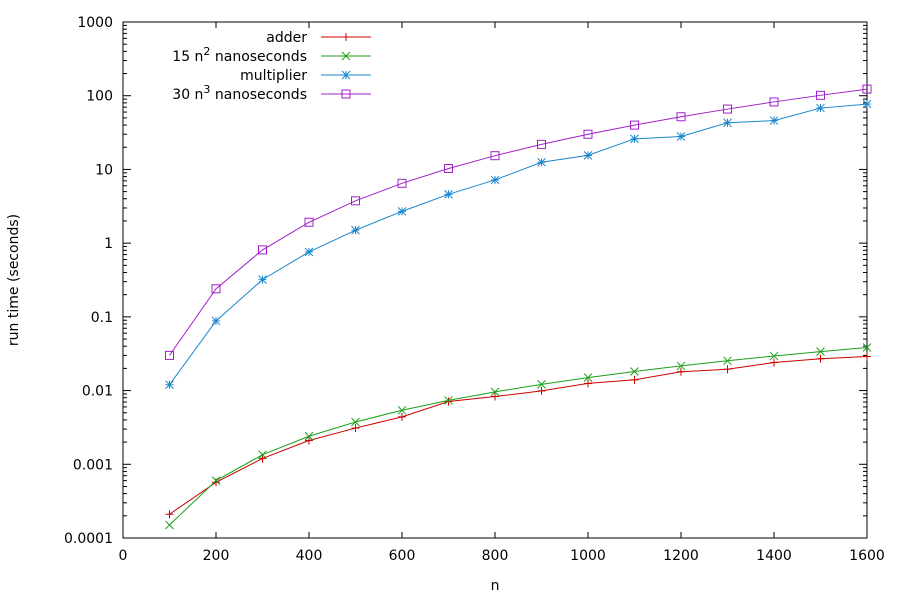 This screenshot has width=900, height=600. I want to click on legend-label-main: adder, so click(286, 38).